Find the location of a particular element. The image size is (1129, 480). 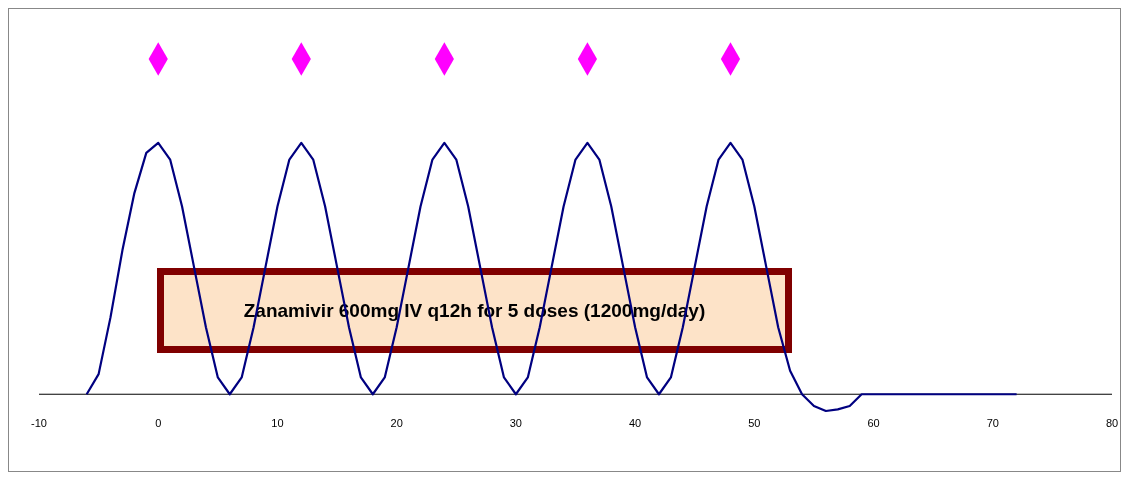

x-tick-label: 30 is located at coordinates (516, 422).